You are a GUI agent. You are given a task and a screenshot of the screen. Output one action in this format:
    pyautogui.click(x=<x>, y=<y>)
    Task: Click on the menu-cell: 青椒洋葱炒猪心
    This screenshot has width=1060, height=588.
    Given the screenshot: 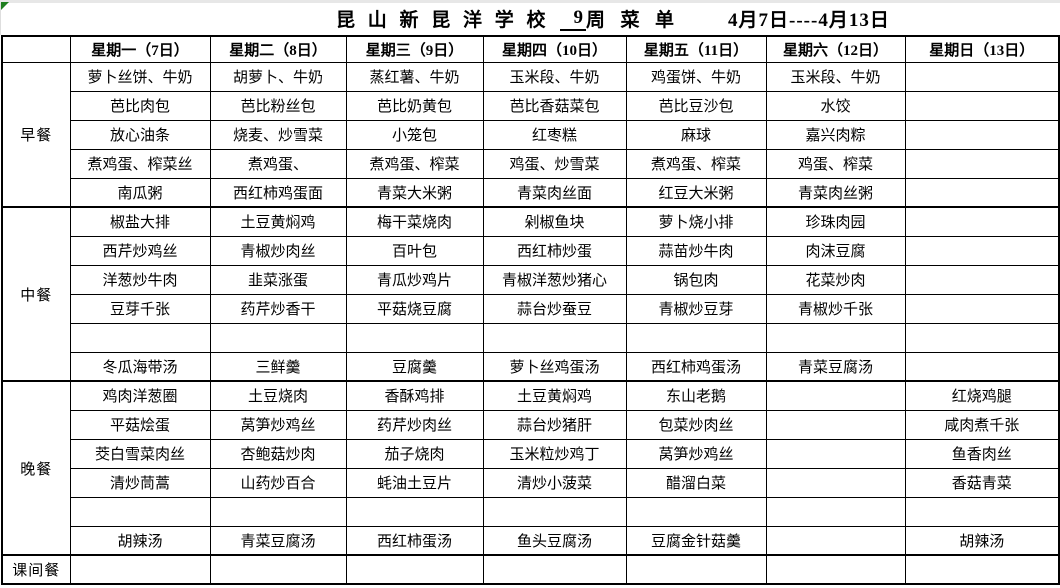 What is the action you would take?
    pyautogui.click(x=554, y=279)
    